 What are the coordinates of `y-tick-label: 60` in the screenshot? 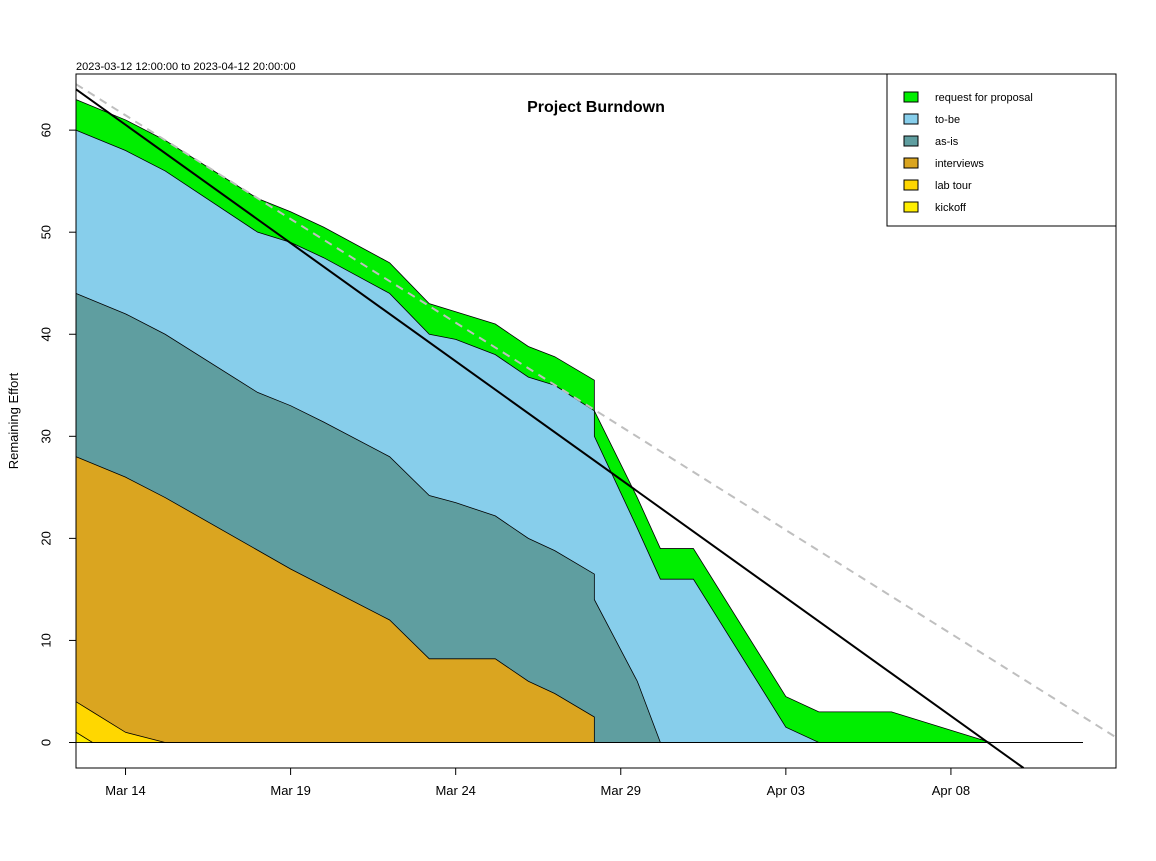 It's located at (46, 130).